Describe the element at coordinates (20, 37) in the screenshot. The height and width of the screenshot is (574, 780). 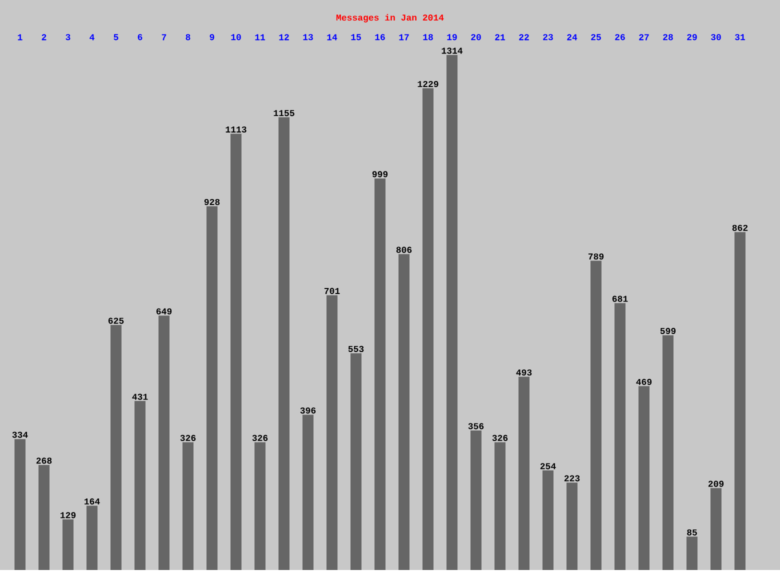
I see `x-tick-label: 1` at that location.